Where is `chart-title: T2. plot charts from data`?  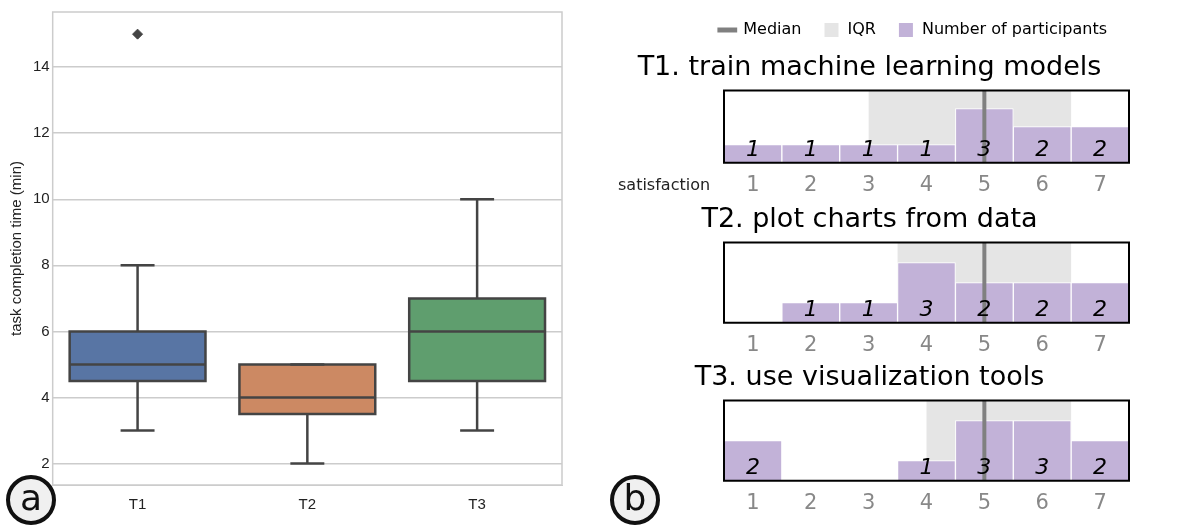
chart-title: T2. plot charts from data is located at coordinates (869, 218).